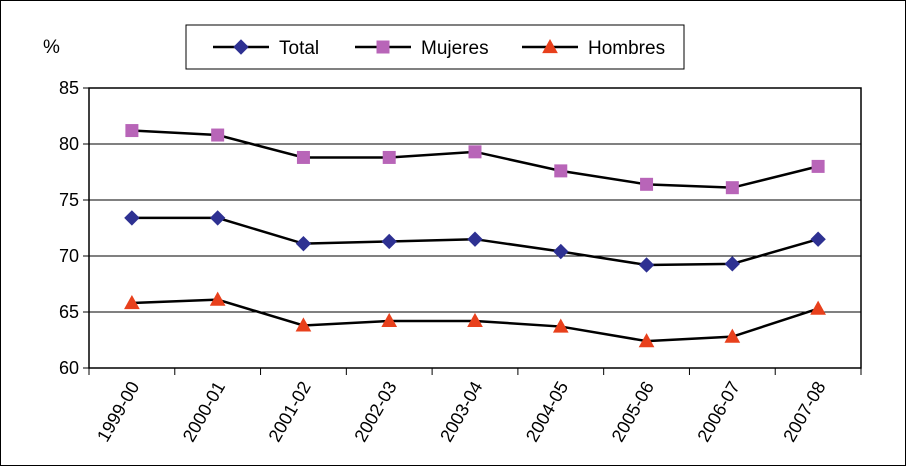 The height and width of the screenshot is (466, 906). What do you see at coordinates (547, 411) in the screenshot?
I see `x-tick-label: 2004-05` at bounding box center [547, 411].